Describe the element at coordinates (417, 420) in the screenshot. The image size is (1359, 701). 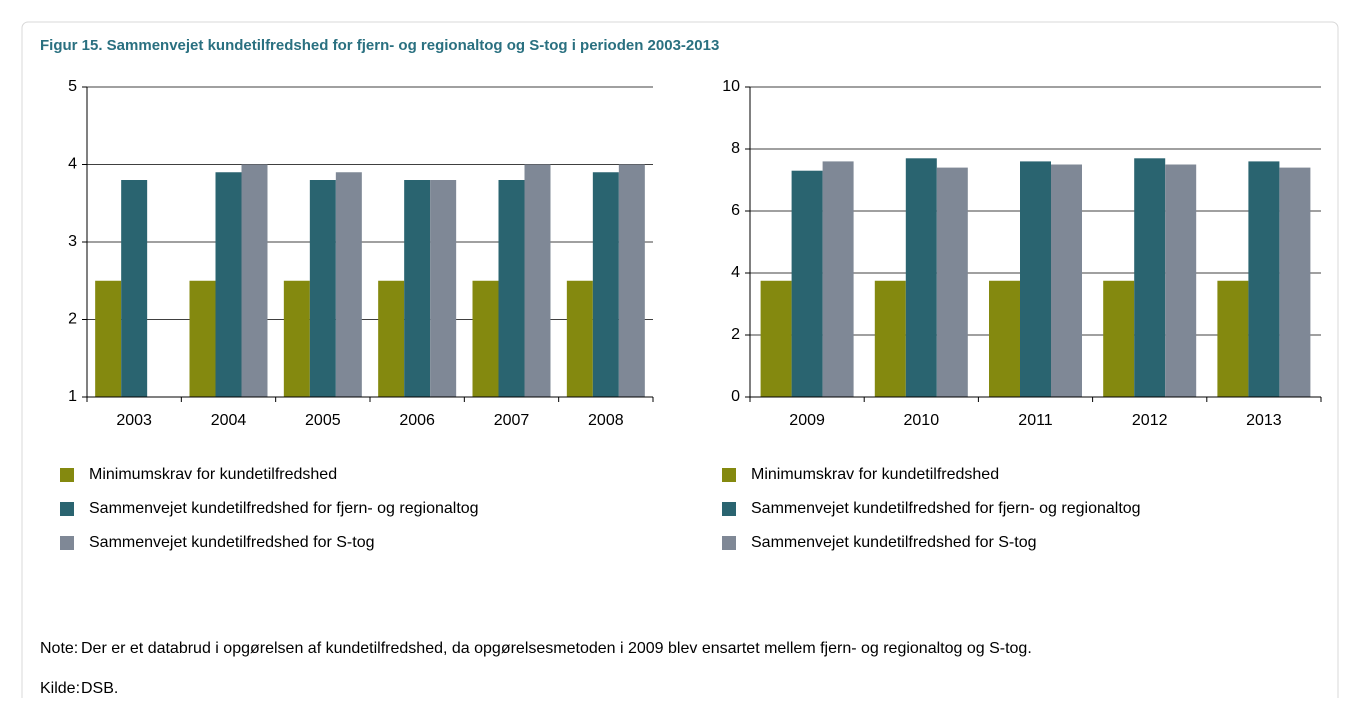
I see `x-tick-label: 2006` at that location.